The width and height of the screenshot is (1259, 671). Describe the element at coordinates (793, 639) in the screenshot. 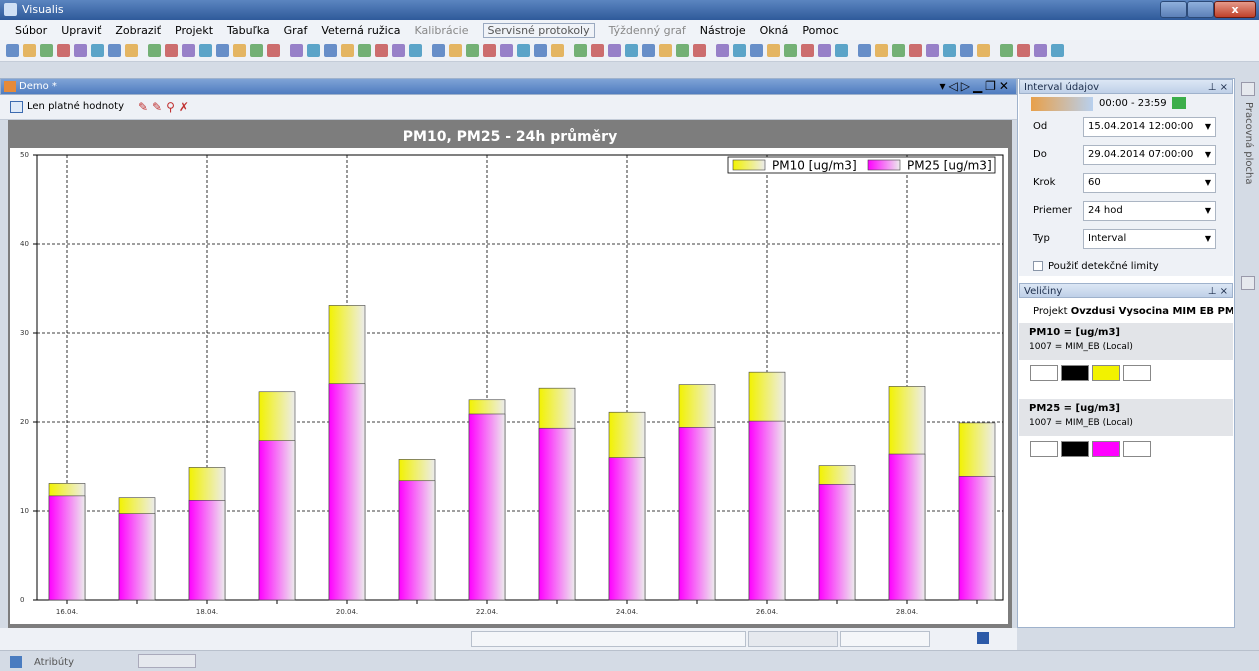

I see `scroll-thumb` at that location.